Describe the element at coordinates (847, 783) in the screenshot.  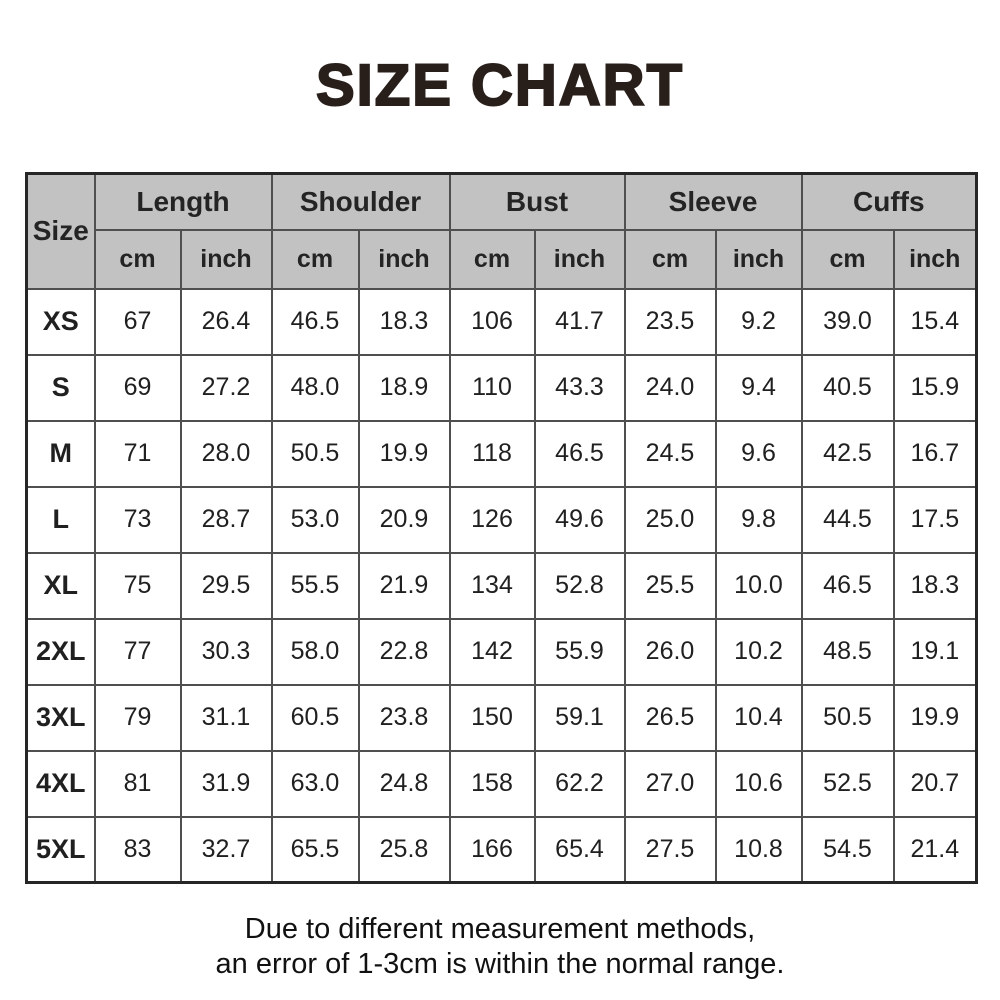
I see `measurement-cell: 52.5` at that location.